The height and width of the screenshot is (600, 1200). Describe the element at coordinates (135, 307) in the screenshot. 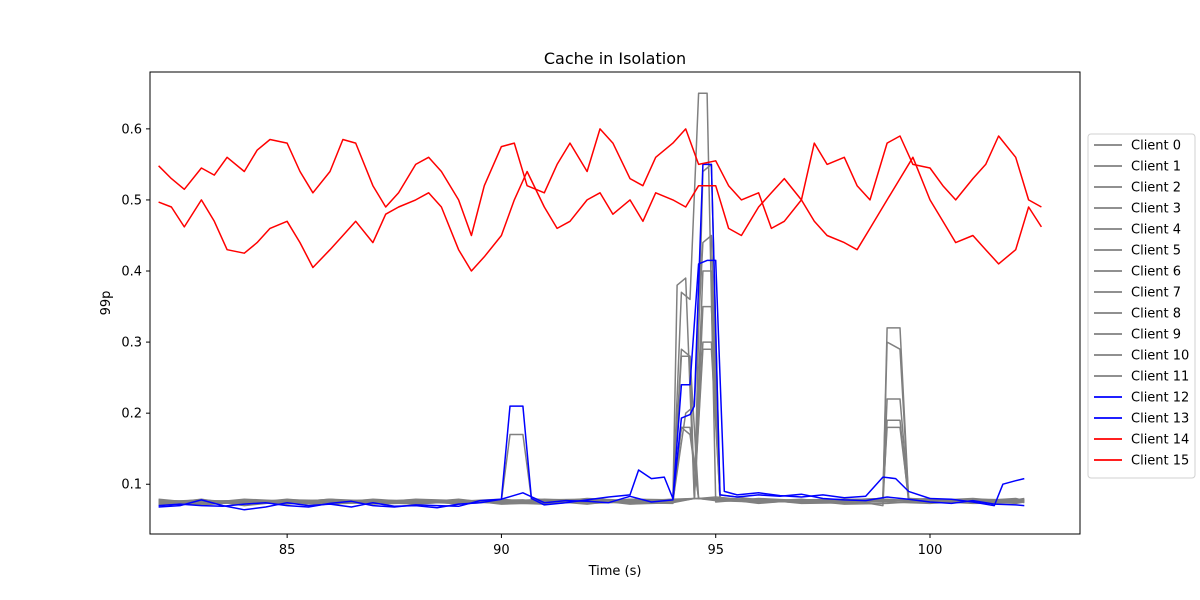

I see `y-axis: 0.1 0.2 0.3 0.4 0.5 0.6` at that location.